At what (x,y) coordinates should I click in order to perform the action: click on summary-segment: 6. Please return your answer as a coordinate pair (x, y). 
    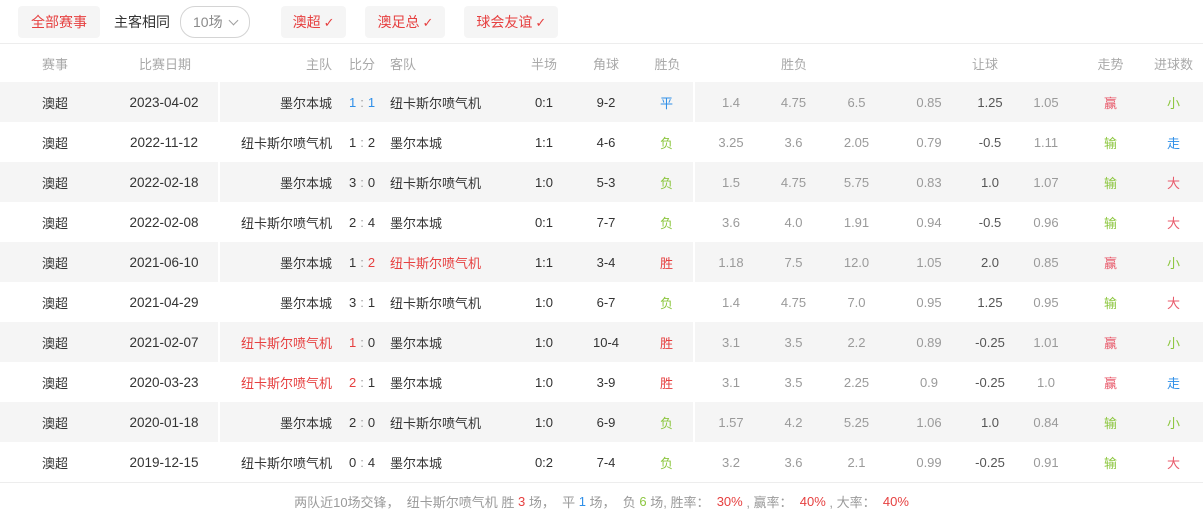
    Looking at the image, I should click on (643, 501).